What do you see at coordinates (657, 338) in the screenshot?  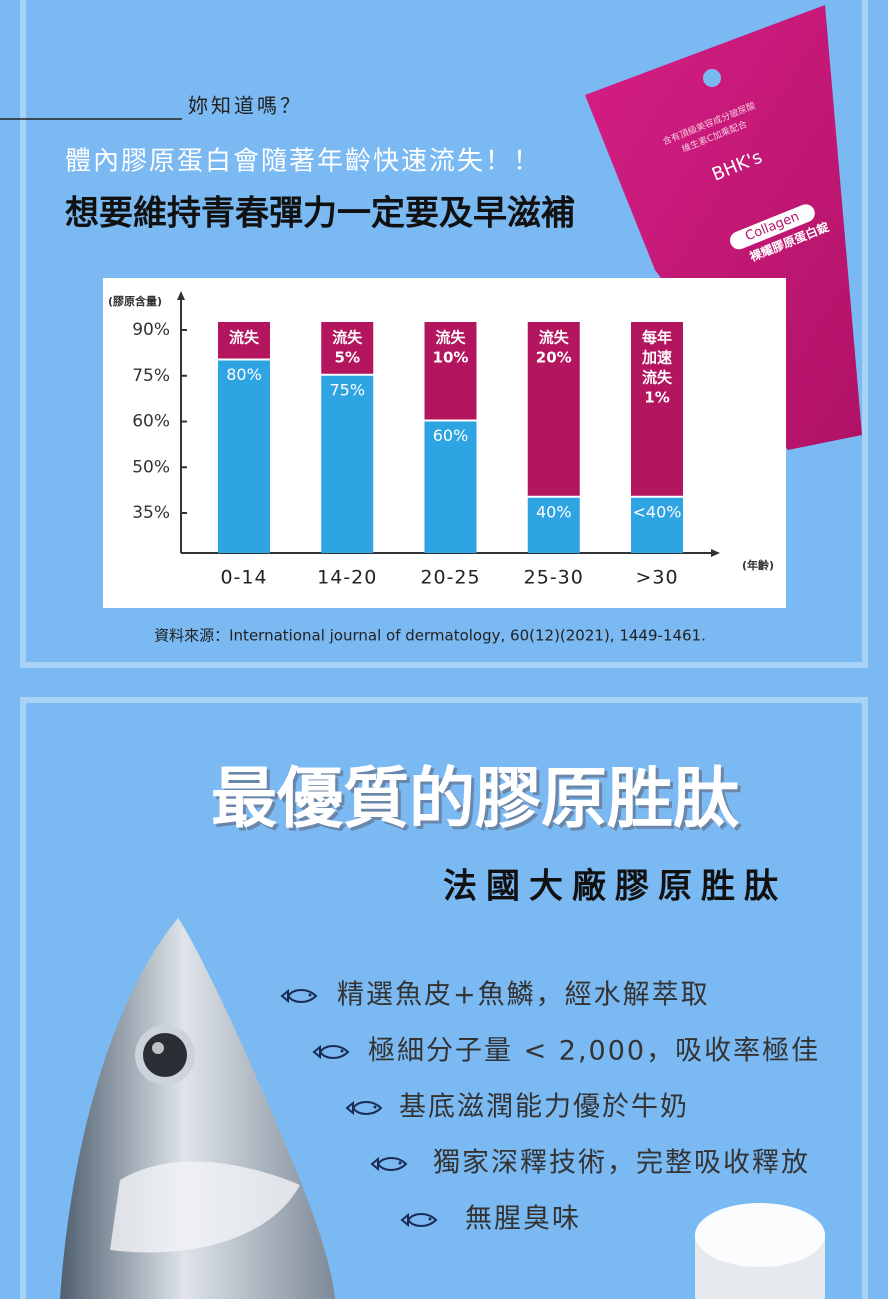 I see `loss-label: 每年` at bounding box center [657, 338].